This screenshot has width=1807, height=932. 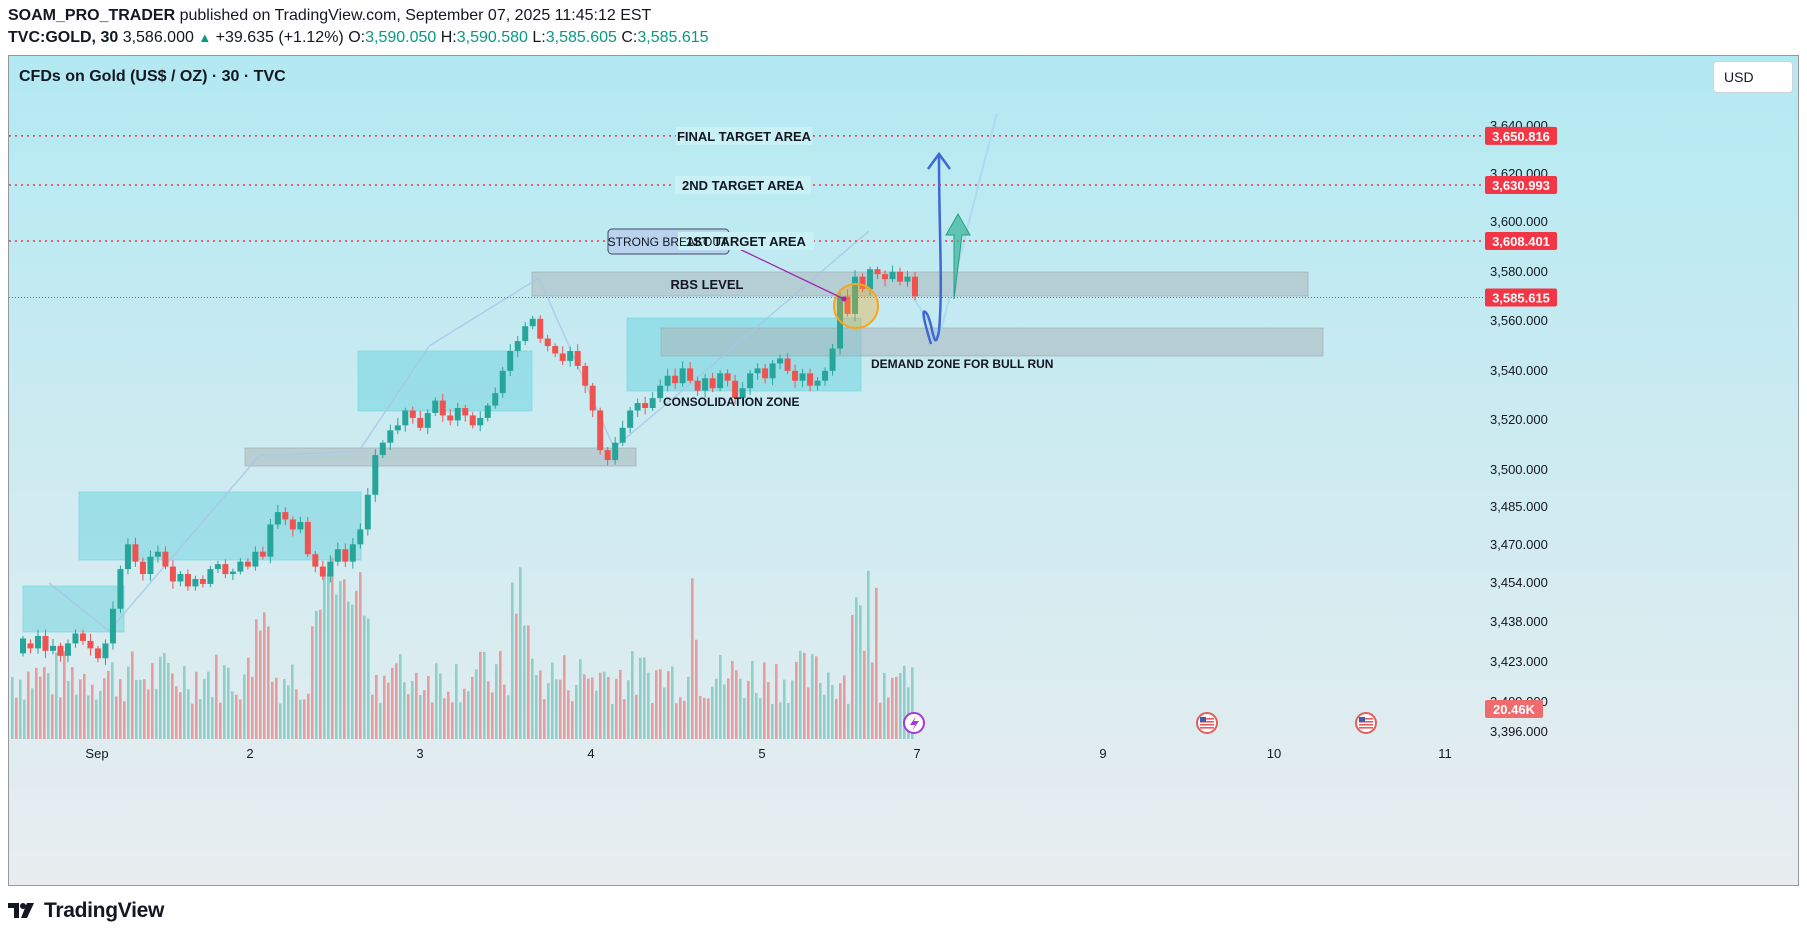 What do you see at coordinates (152, 76) in the screenshot?
I see `chart-title: CFDs on Gold (US$ / OZ) · 30 · TVC` at bounding box center [152, 76].